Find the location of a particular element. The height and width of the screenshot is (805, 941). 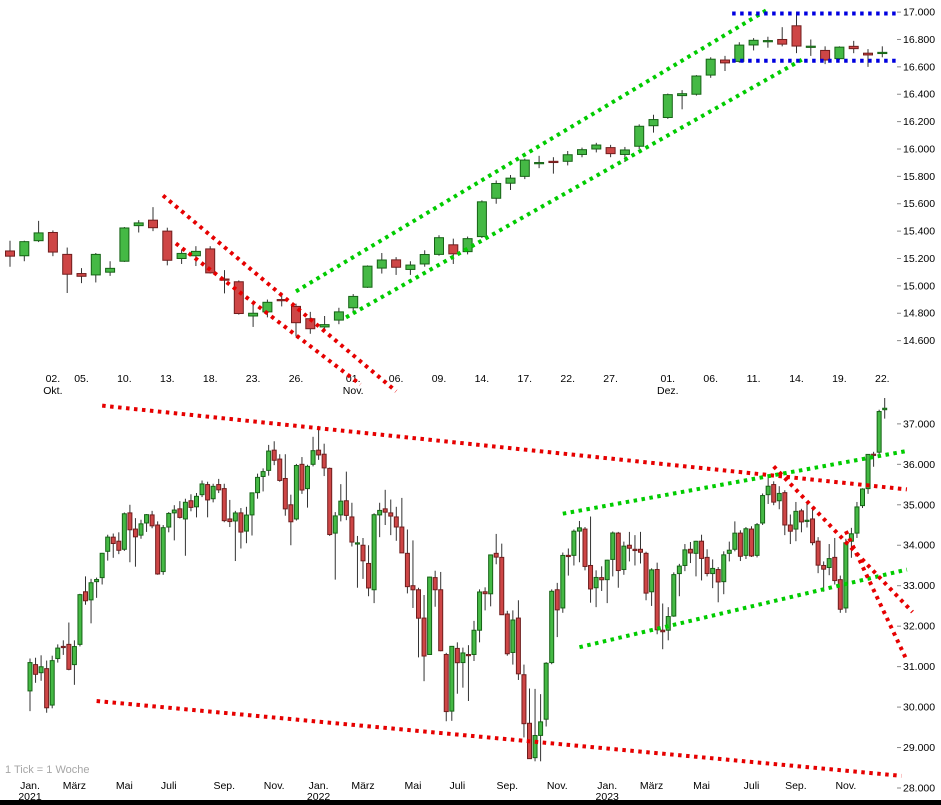

y-axis-label: 29.000 is located at coordinates (919, 748).